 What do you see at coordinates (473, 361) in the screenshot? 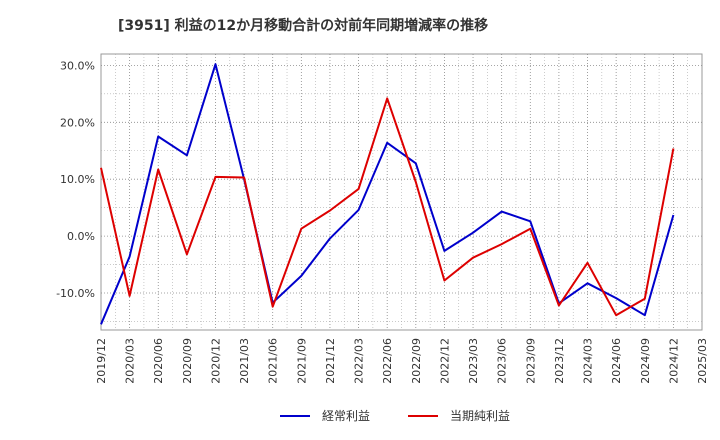
I see `x-tick-label: 2023/03` at bounding box center [473, 361].